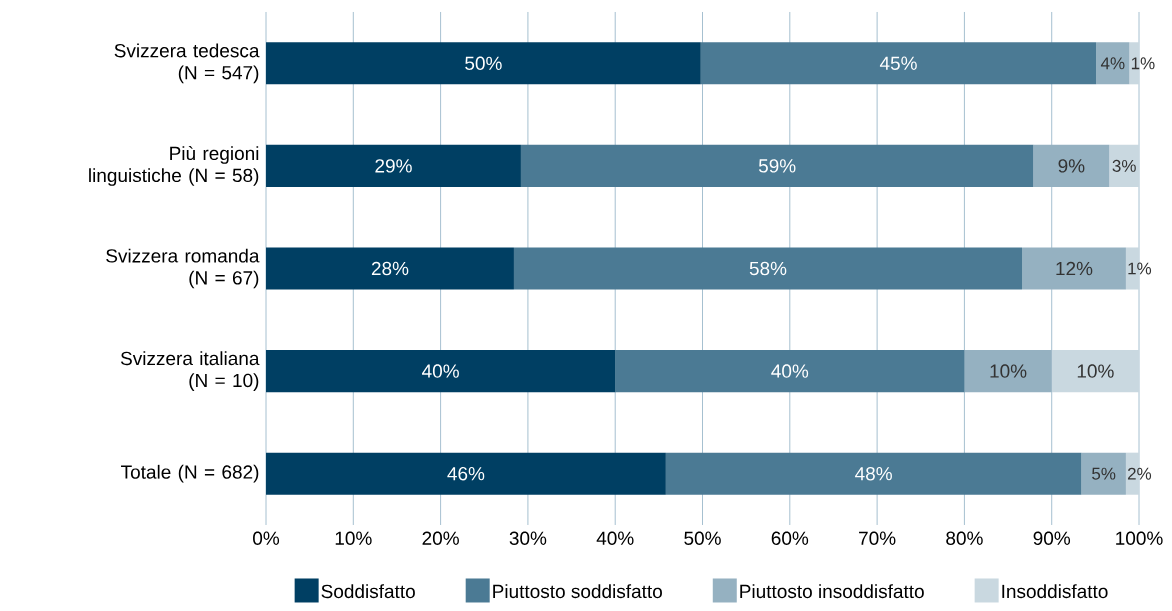  I want to click on data-label: 48%, so click(873, 473).